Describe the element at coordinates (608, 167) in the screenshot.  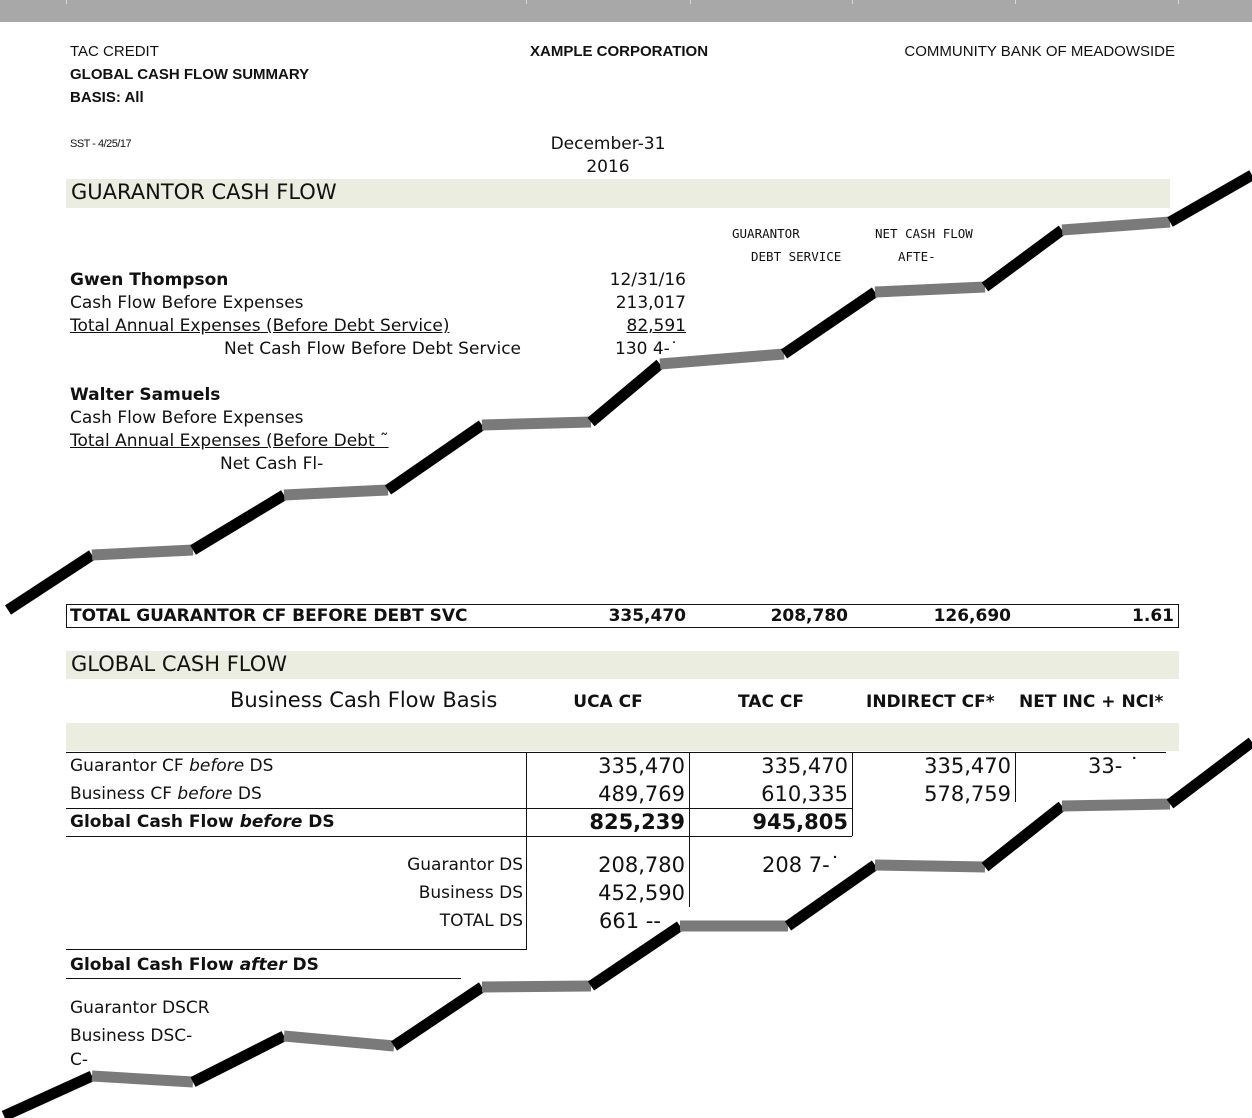
I see `period-year: 2016` at that location.